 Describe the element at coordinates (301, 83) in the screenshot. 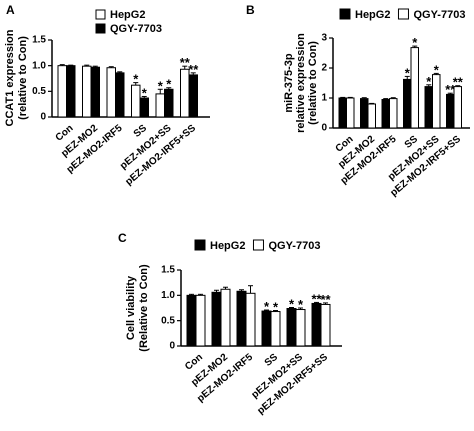

I see `y-axis-title: relative expression` at that location.